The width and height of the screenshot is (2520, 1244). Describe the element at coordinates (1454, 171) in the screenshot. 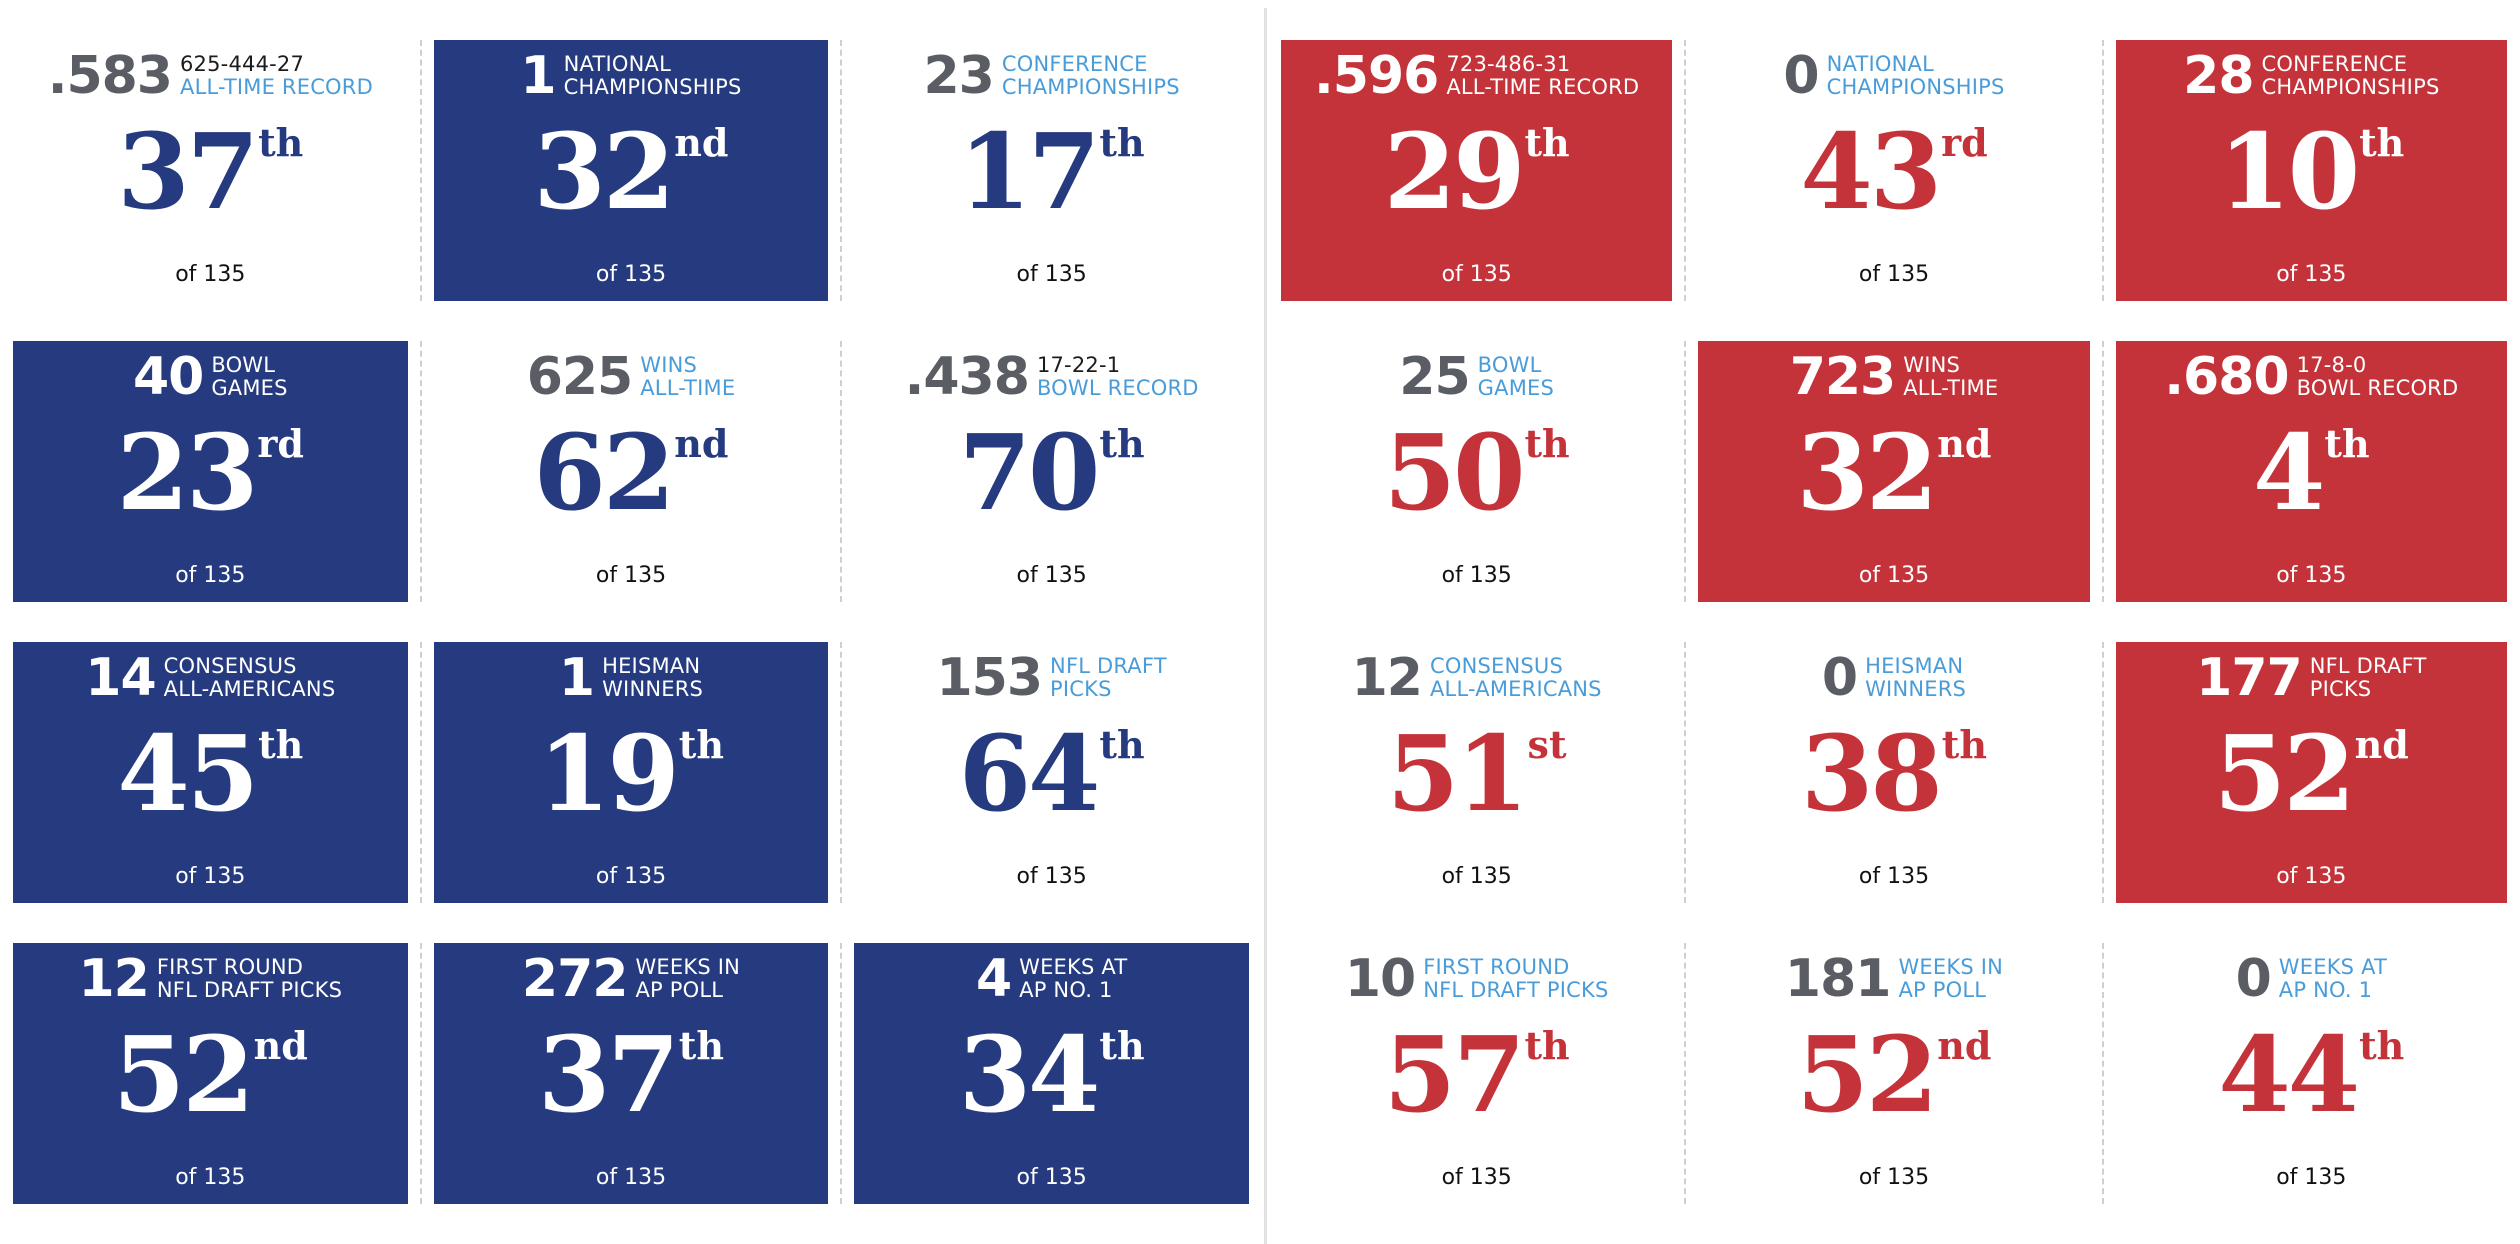

I see `rank-number: 29` at that location.